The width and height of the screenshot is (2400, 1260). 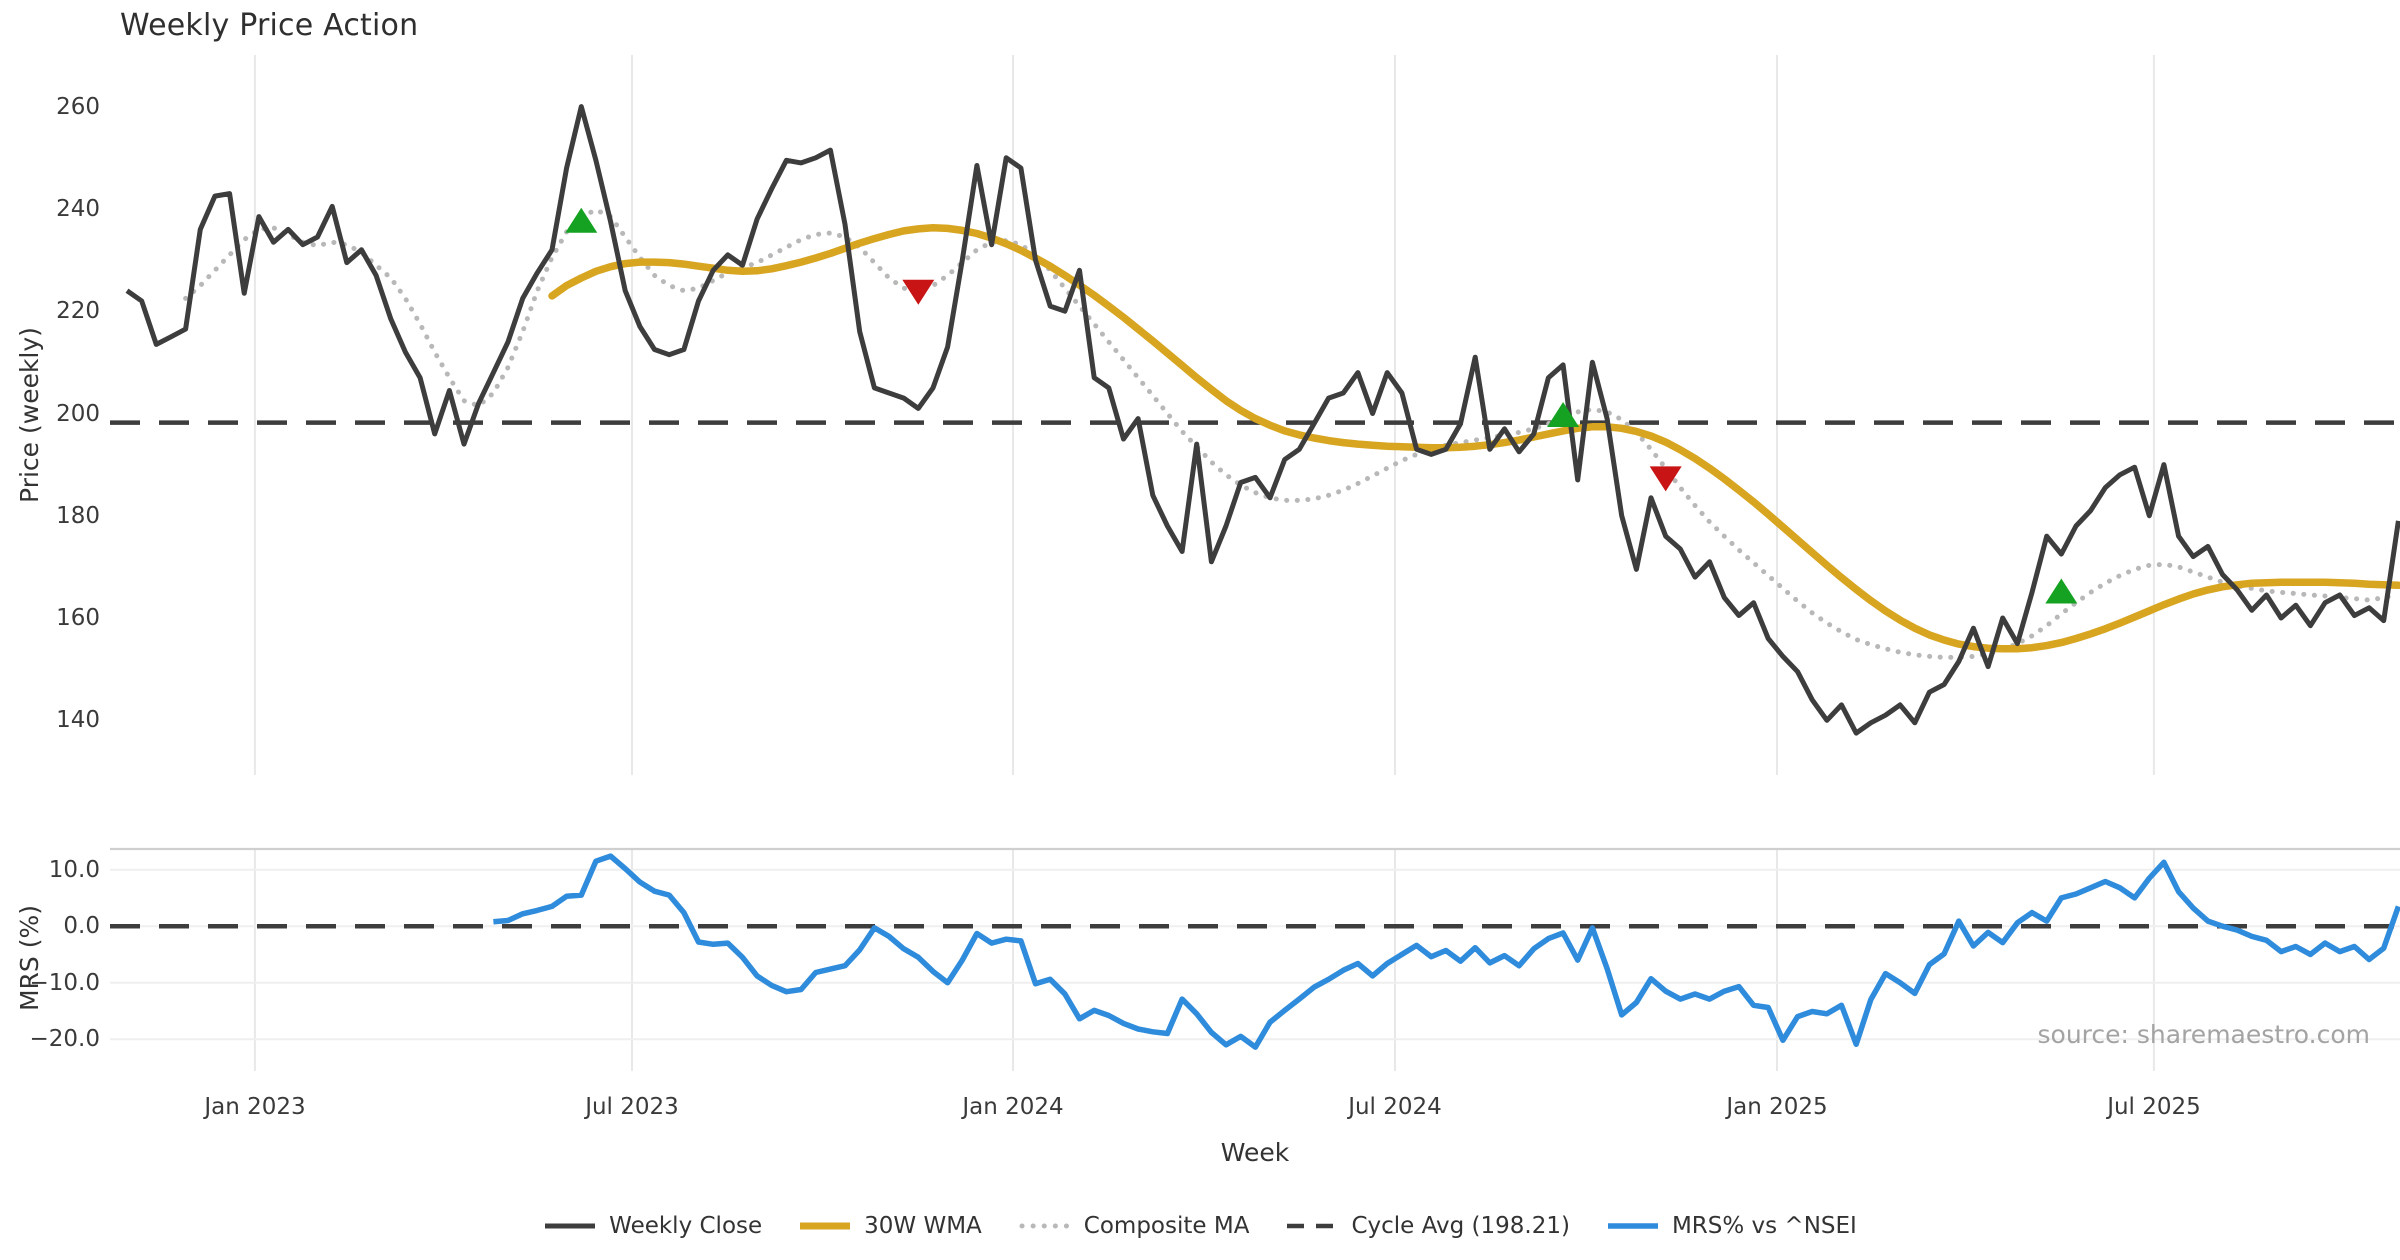 I want to click on legend-label: Composite MA, so click(x=1166, y=1226).